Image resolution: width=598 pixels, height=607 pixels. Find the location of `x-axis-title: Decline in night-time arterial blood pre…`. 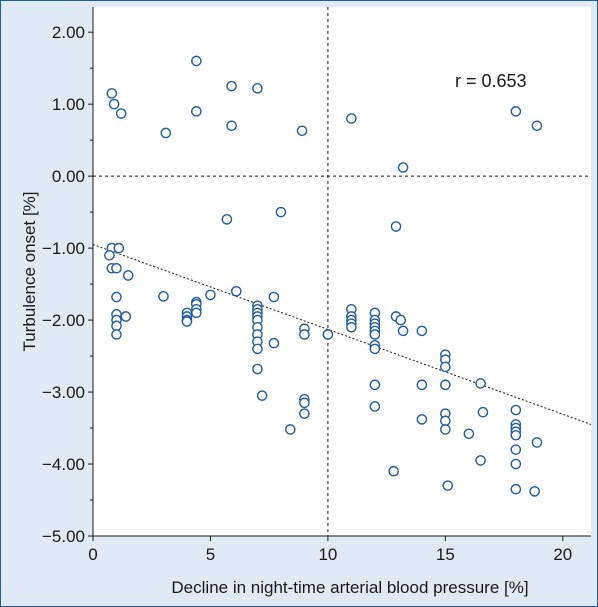

x-axis-title: Decline in night-time arterial blood pre… is located at coordinates (349, 587).